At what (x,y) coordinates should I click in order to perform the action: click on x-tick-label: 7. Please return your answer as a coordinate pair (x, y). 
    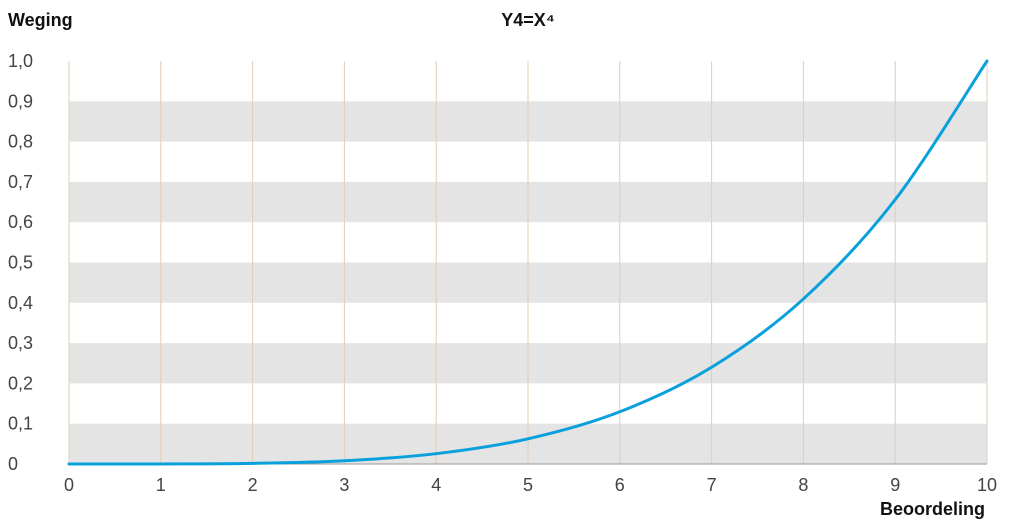
    Looking at the image, I should click on (712, 485).